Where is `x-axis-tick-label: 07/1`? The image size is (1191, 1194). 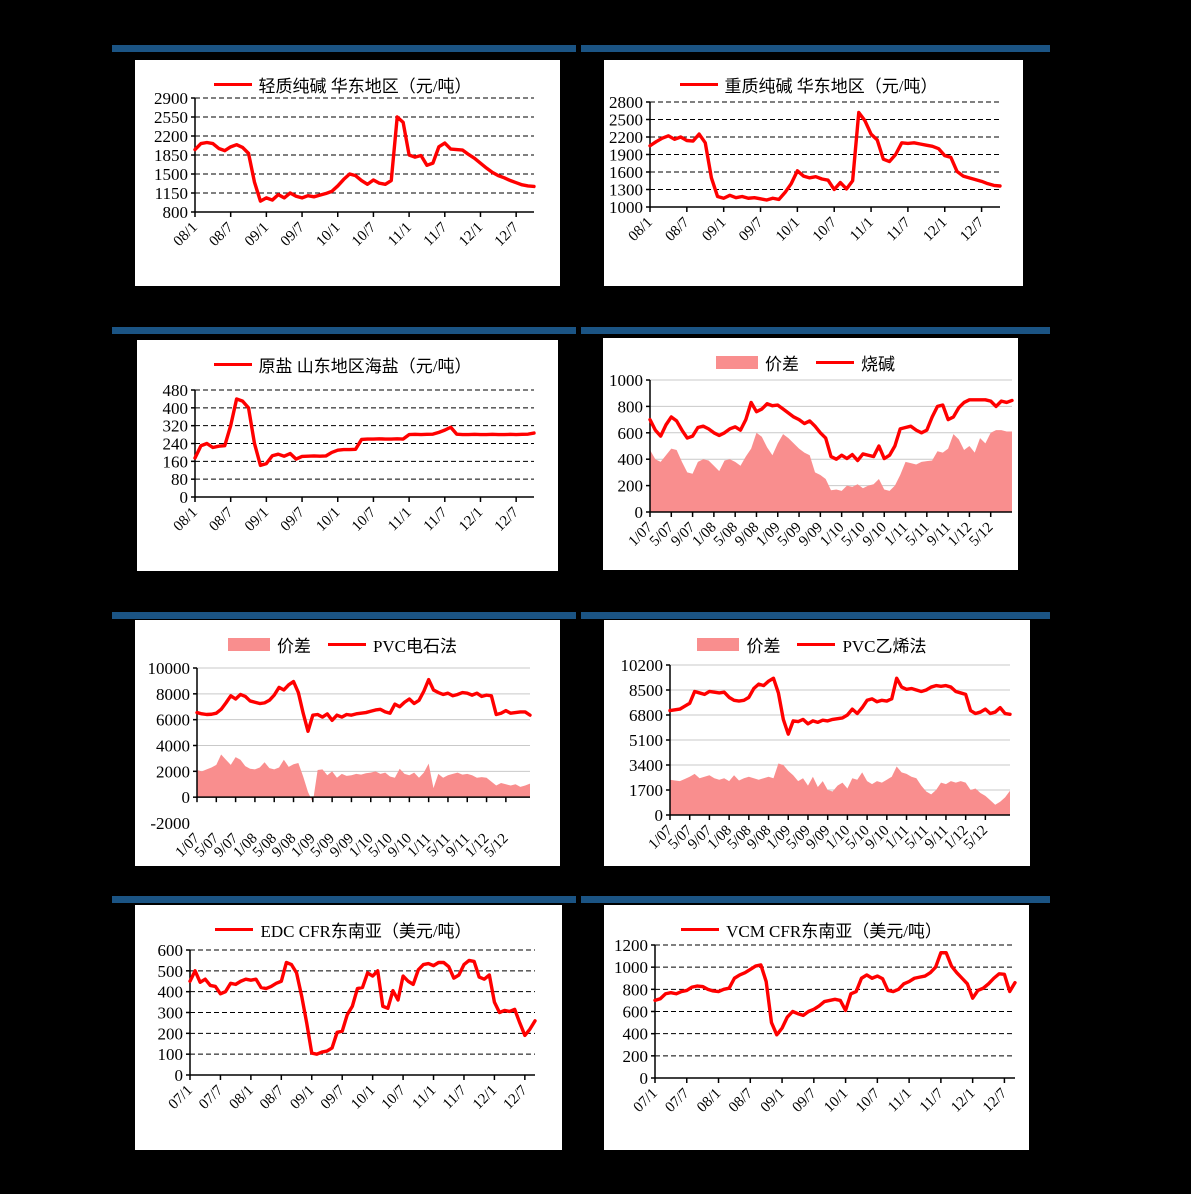 x-axis-tick-label: 07/1 is located at coordinates (646, 1101).